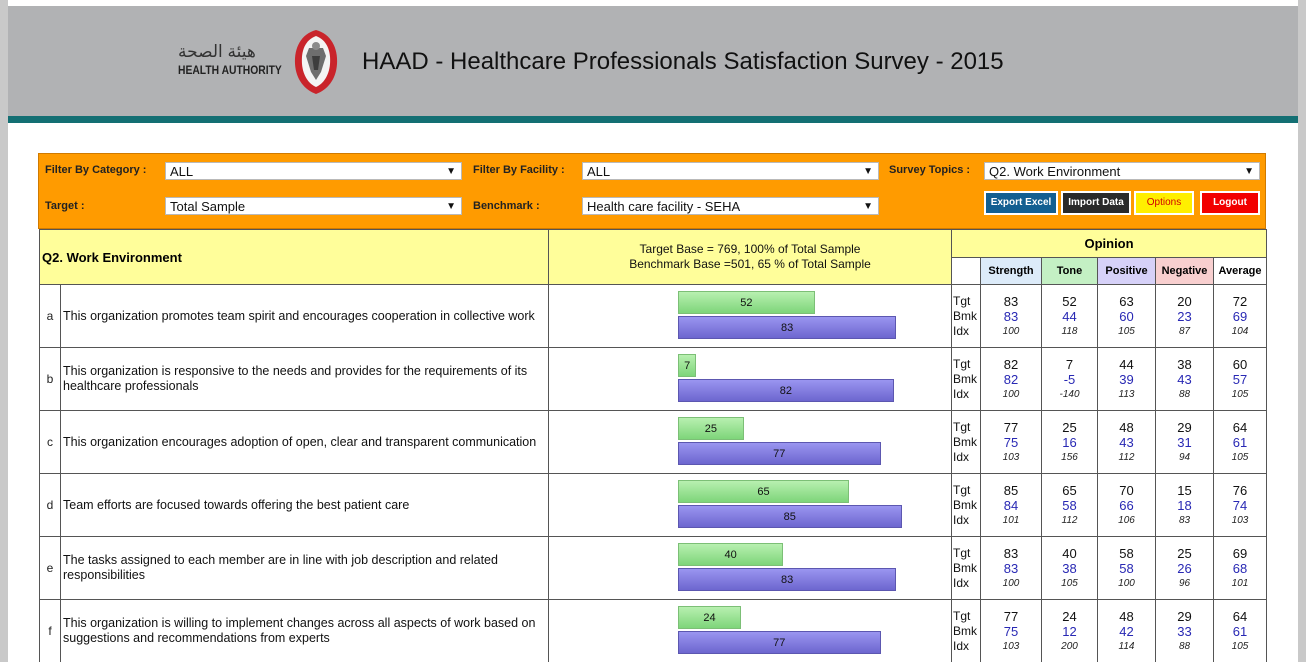 This screenshot has height=662, width=1306. What do you see at coordinates (50, 505) in the screenshot?
I see `row-letter: d` at bounding box center [50, 505].